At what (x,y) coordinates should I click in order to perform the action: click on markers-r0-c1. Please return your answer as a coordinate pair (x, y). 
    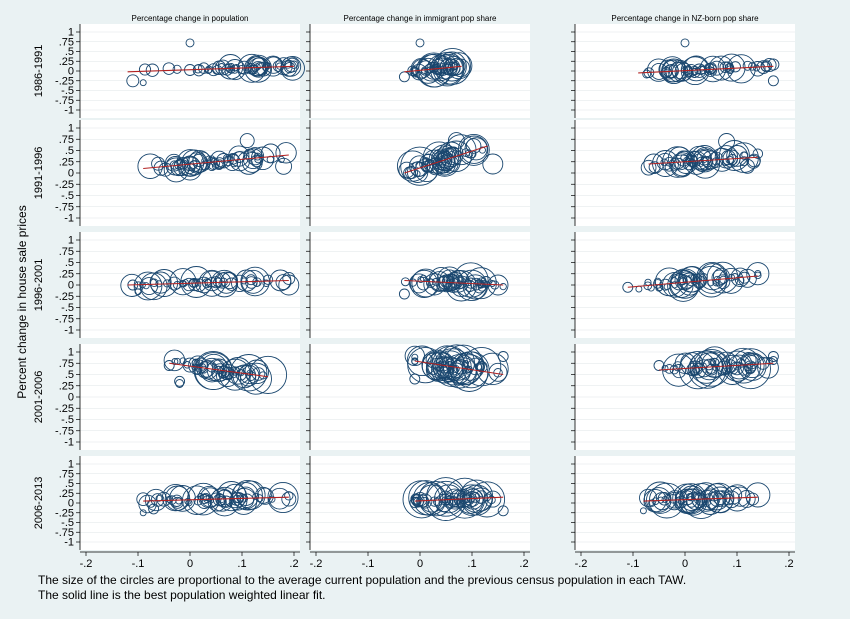
    Looking at the image, I should click on (435, 63).